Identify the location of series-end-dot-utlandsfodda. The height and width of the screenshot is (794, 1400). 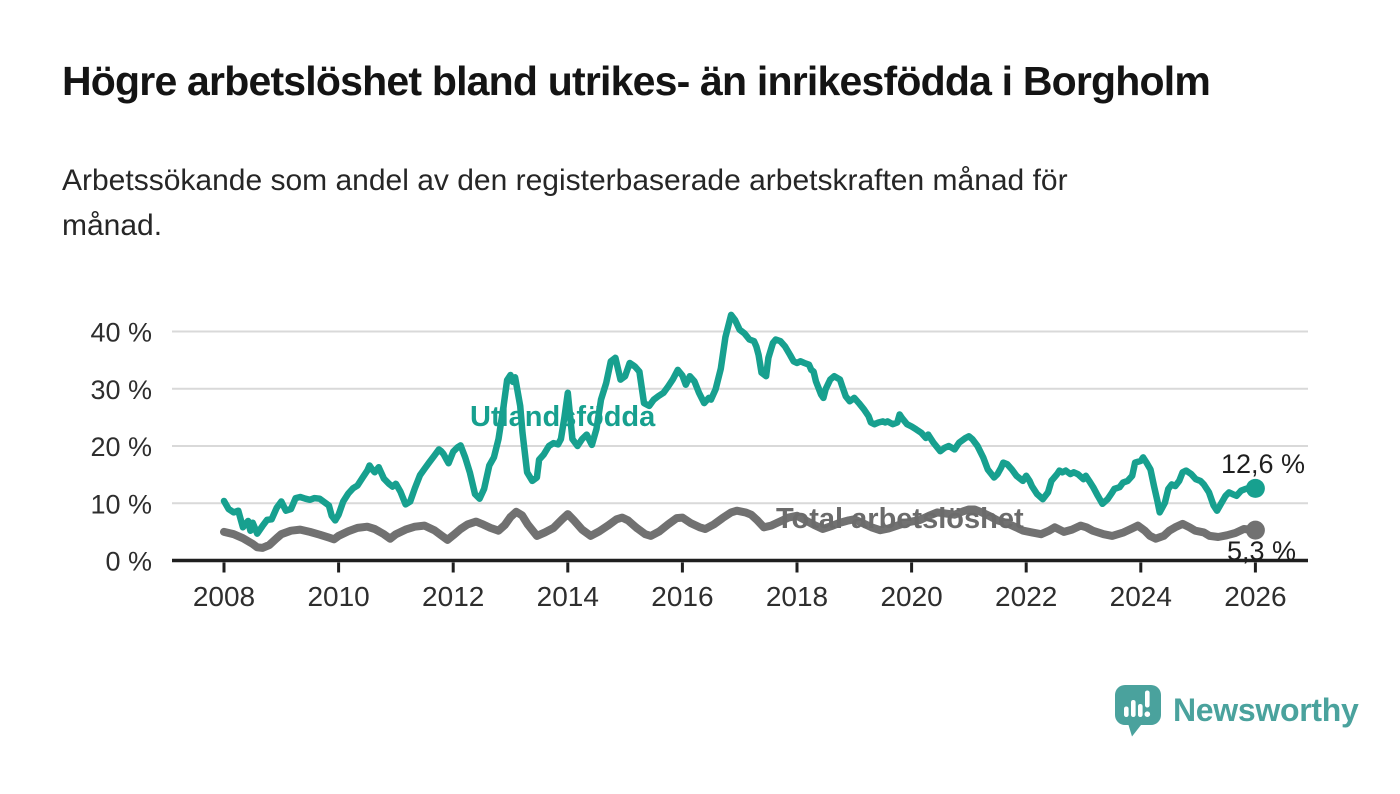
(1255, 488).